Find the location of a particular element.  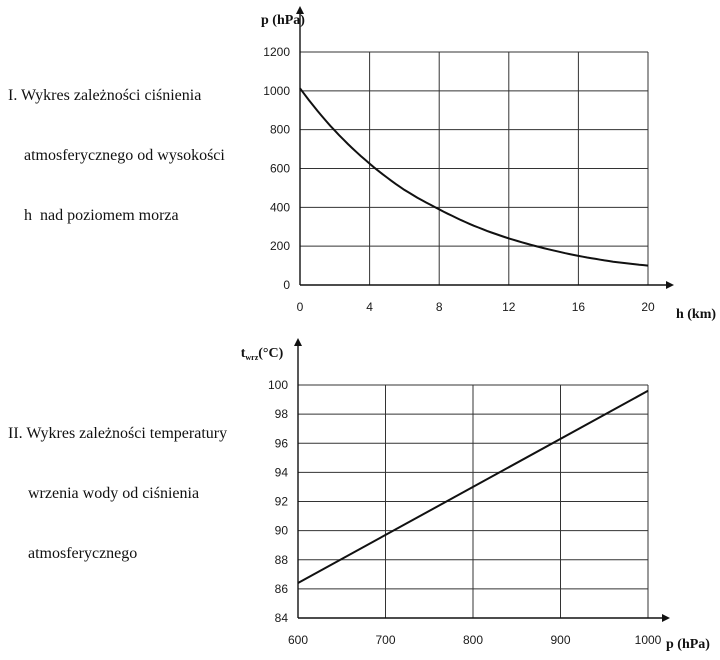

description-line: wrzenia wody od ciśnienia is located at coordinates (104, 493).